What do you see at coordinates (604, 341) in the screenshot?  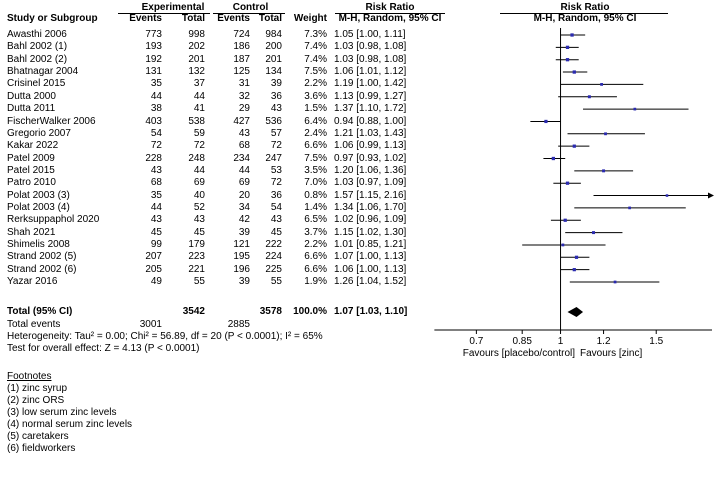 I see `x-tick-label: 1.2` at bounding box center [604, 341].